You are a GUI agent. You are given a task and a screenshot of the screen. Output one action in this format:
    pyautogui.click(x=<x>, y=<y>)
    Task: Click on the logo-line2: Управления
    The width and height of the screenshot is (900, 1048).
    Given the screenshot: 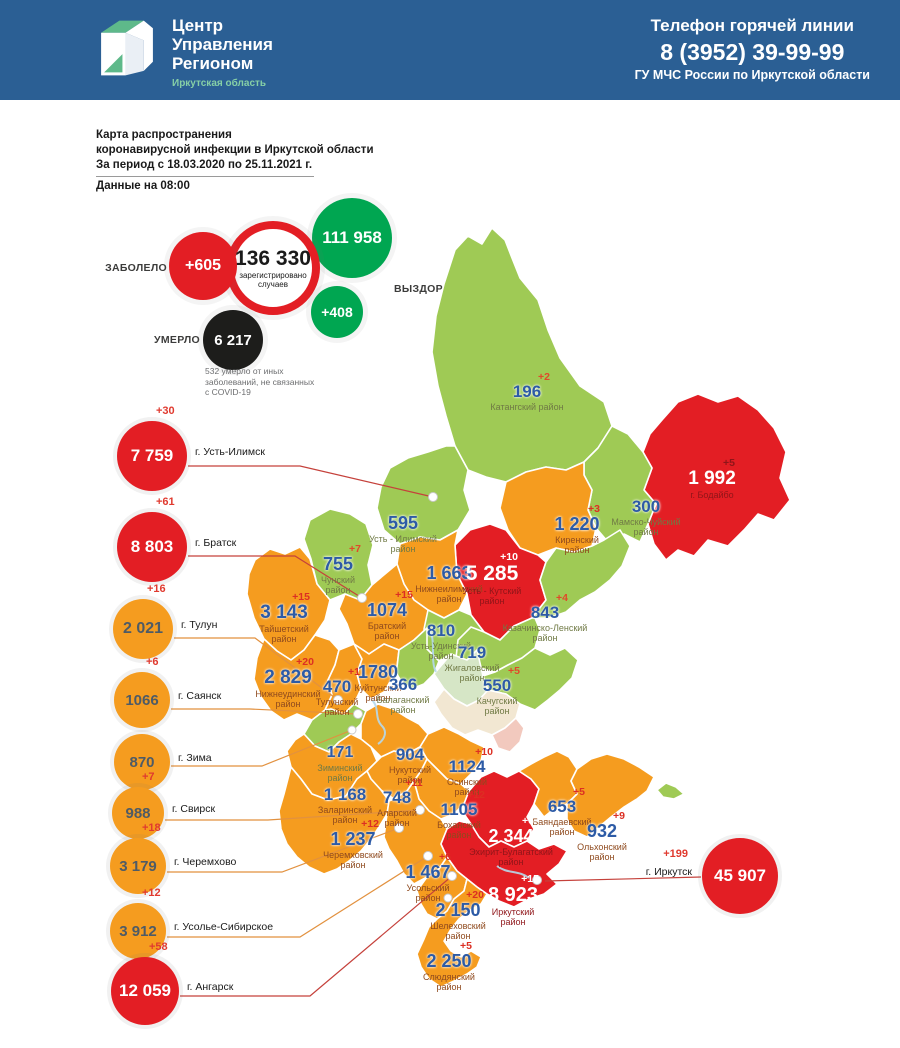 What is the action you would take?
    pyautogui.click(x=222, y=44)
    